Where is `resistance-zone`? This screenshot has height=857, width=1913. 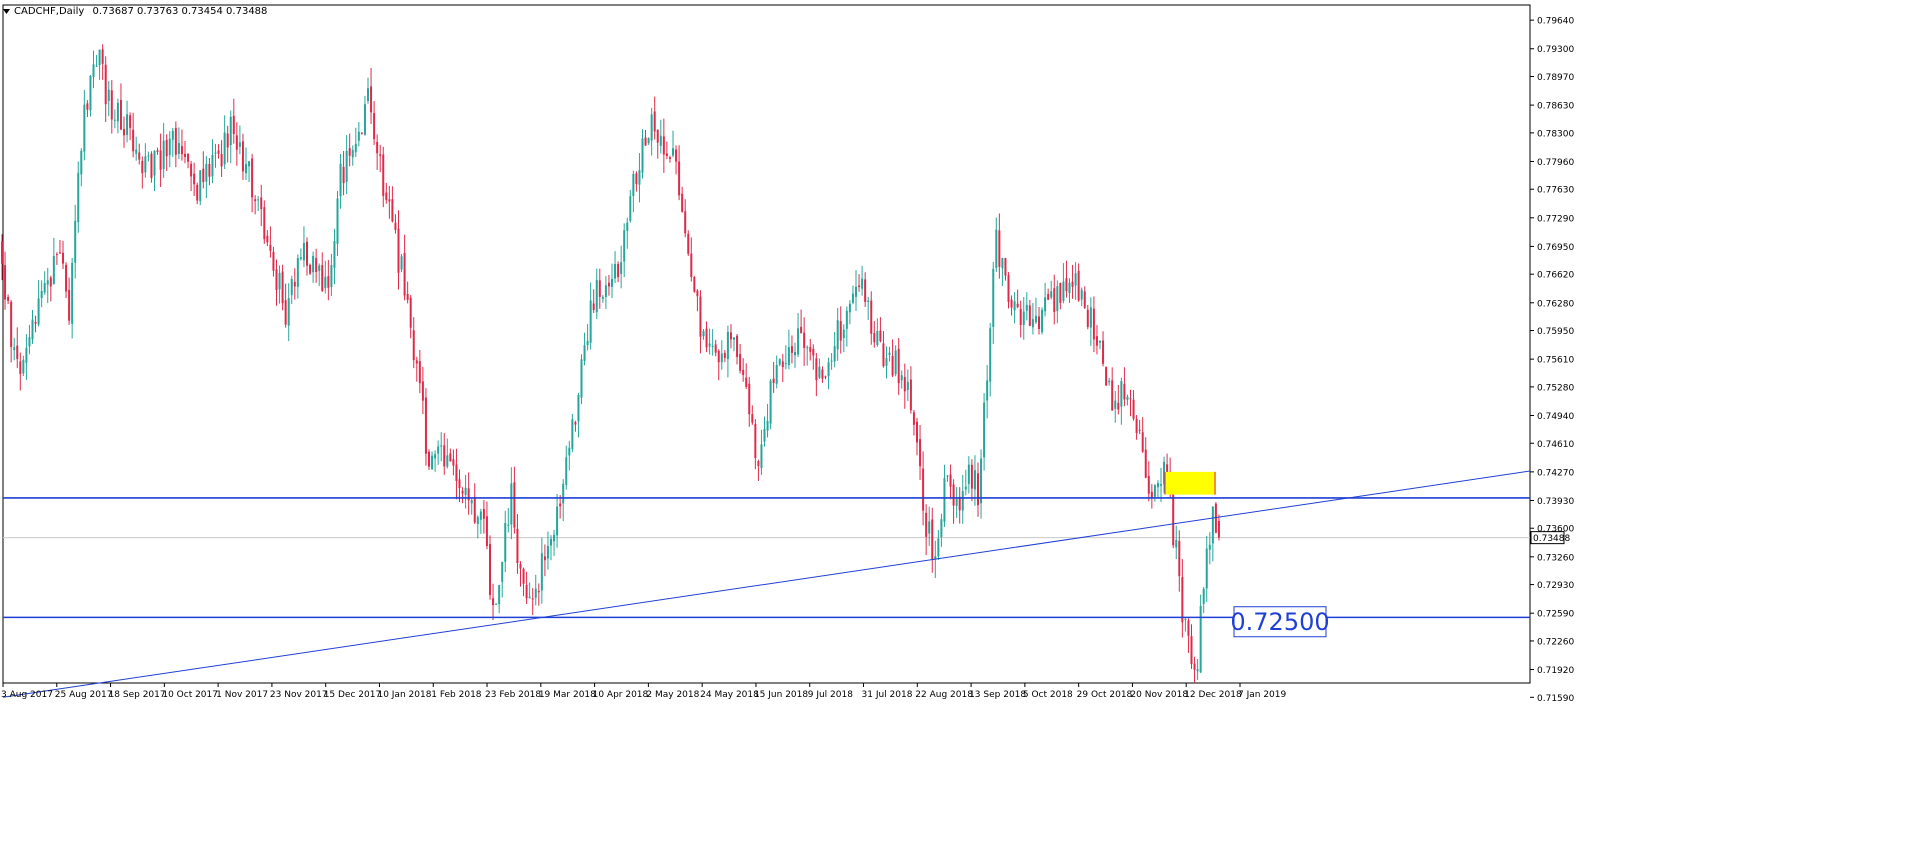
resistance-zone is located at coordinates (1190, 483).